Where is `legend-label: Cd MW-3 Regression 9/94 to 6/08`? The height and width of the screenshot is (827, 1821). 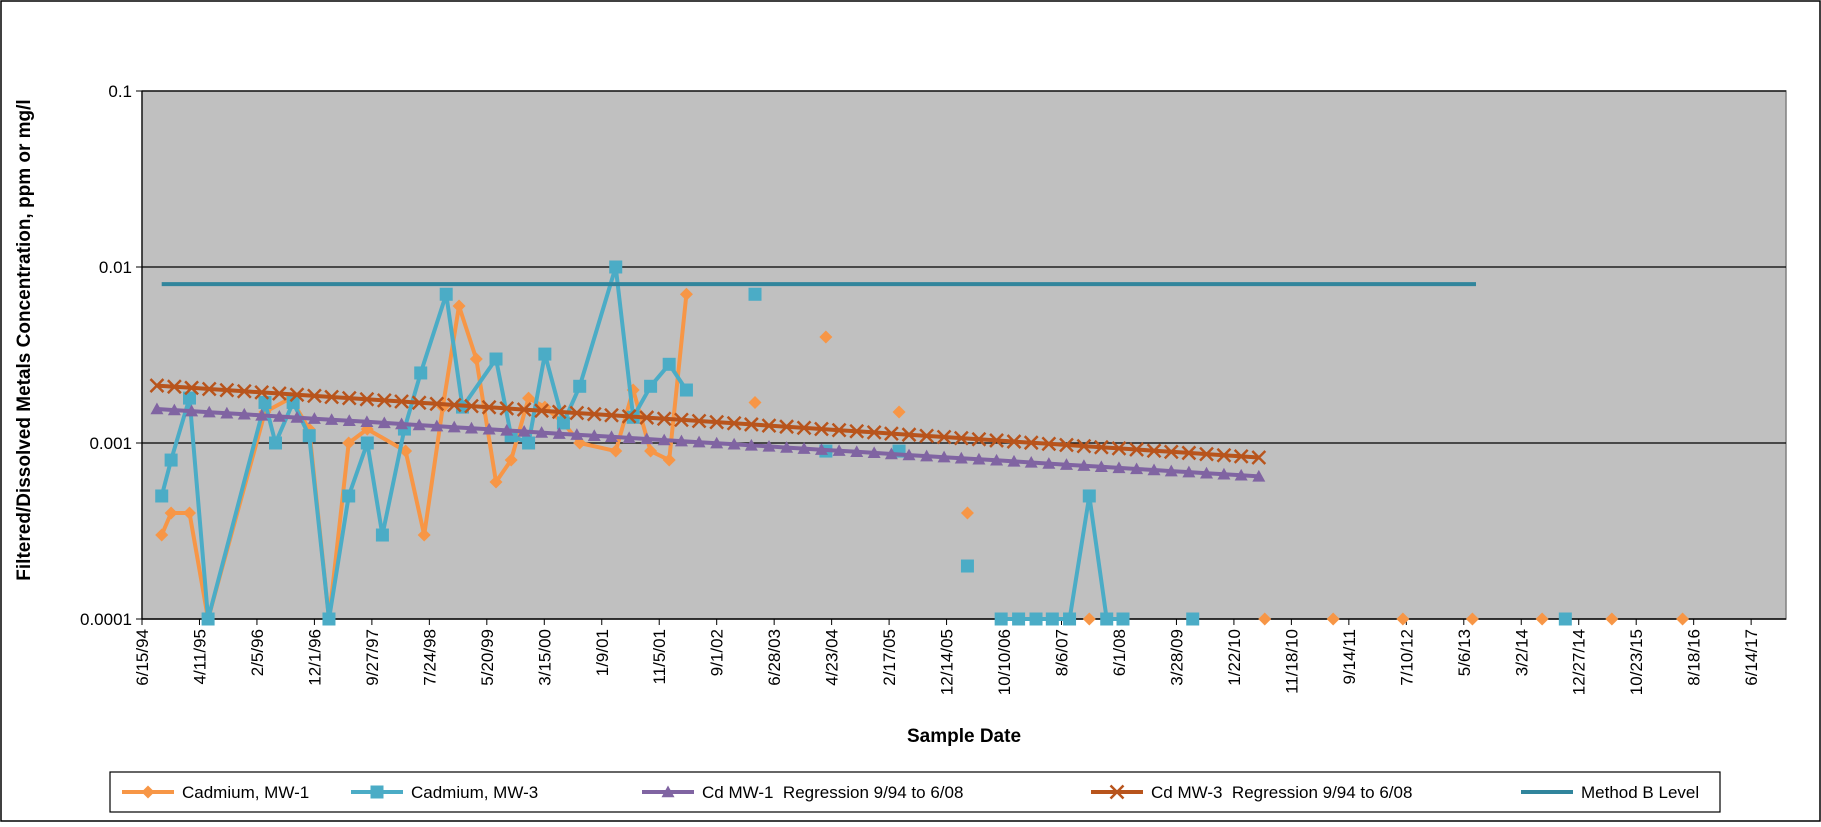
legend-label: Cd MW-3 Regression 9/94 to 6/08 is located at coordinates (1281, 792).